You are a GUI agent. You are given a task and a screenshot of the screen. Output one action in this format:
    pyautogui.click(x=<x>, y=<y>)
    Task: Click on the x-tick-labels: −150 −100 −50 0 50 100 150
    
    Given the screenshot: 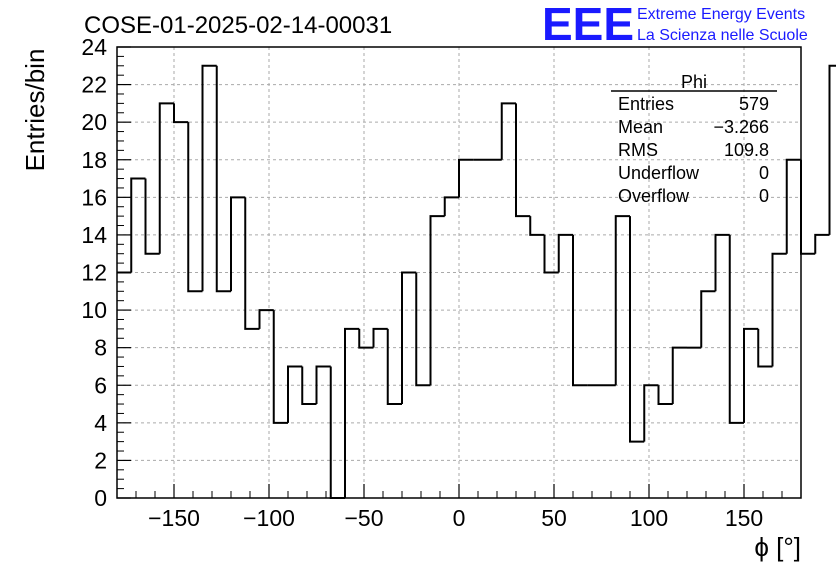 What is the action you would take?
    pyautogui.click(x=455, y=518)
    